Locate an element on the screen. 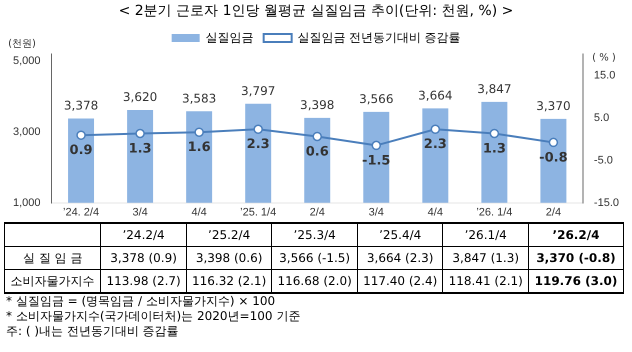  data-label: 3,566 is located at coordinates (376, 99).